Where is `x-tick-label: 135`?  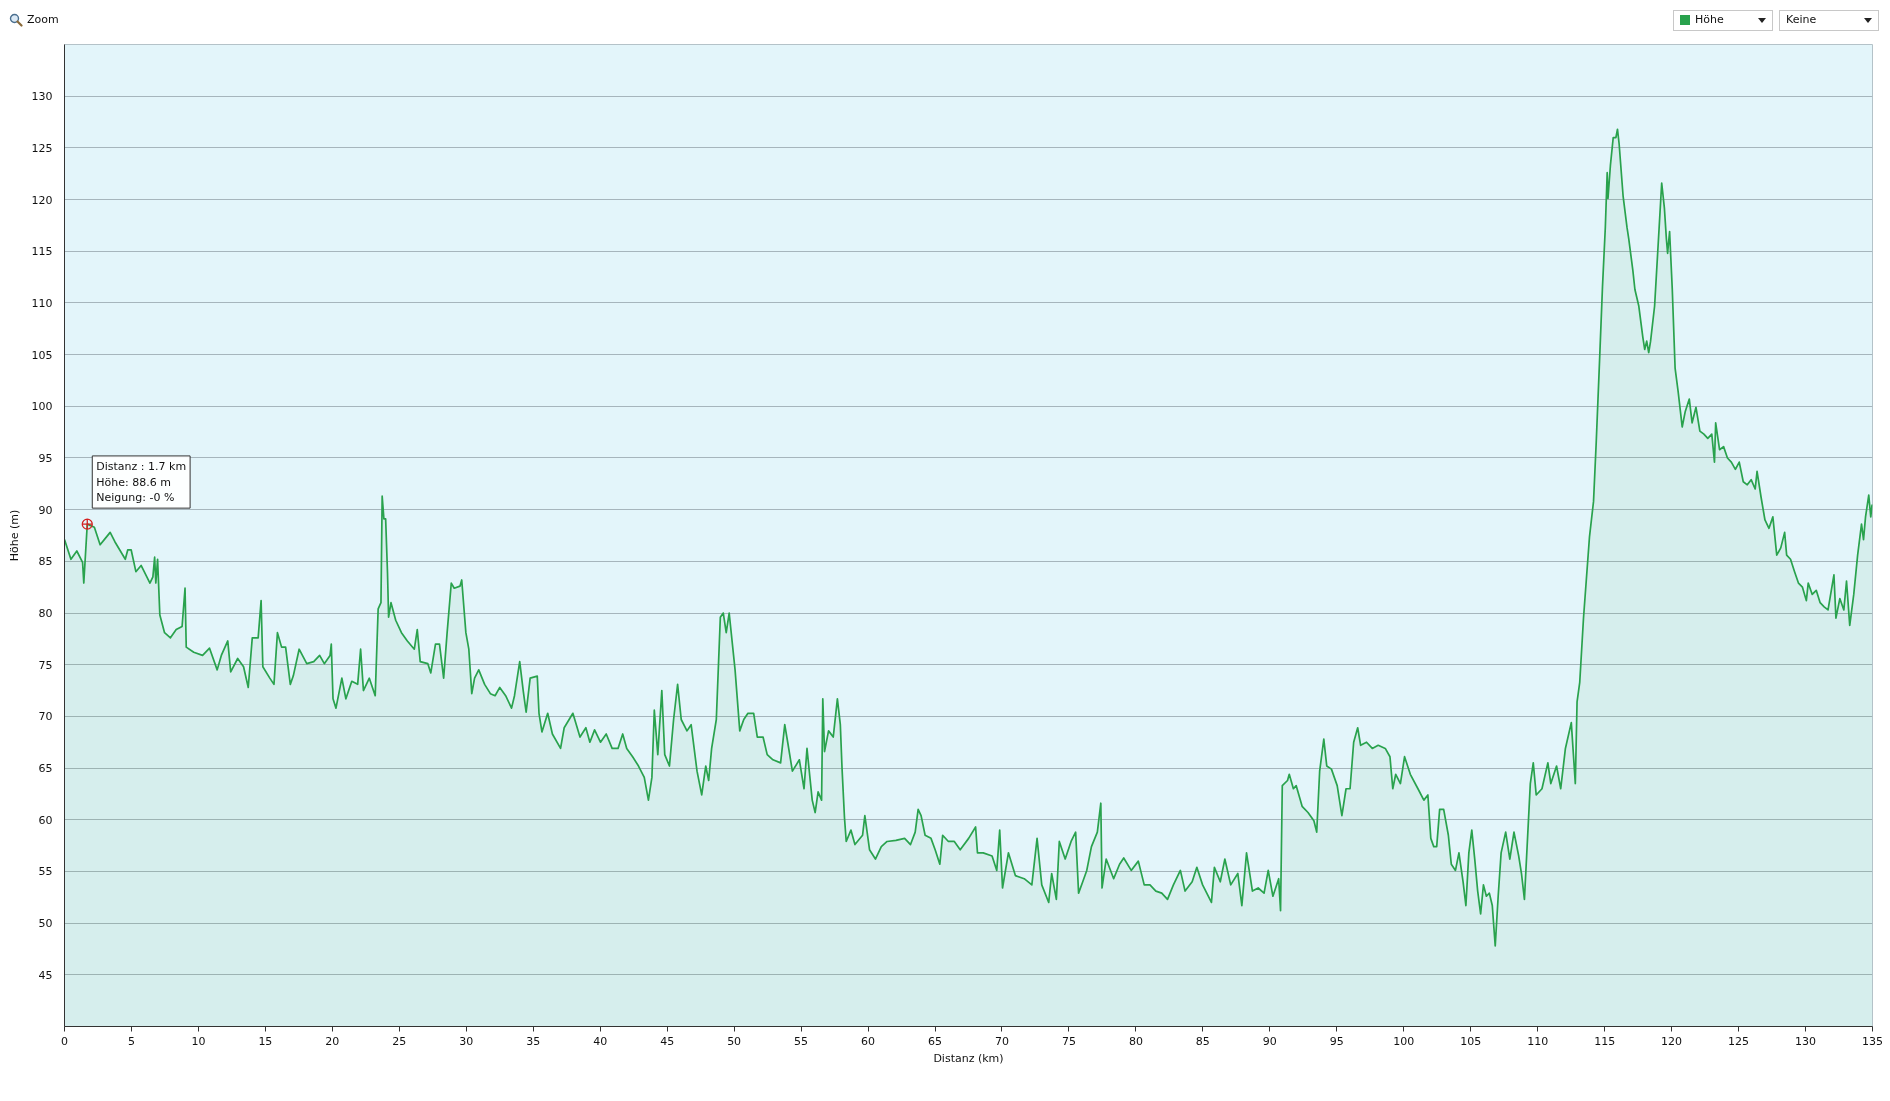
x-tick-label: 135 is located at coordinates (1872, 1041).